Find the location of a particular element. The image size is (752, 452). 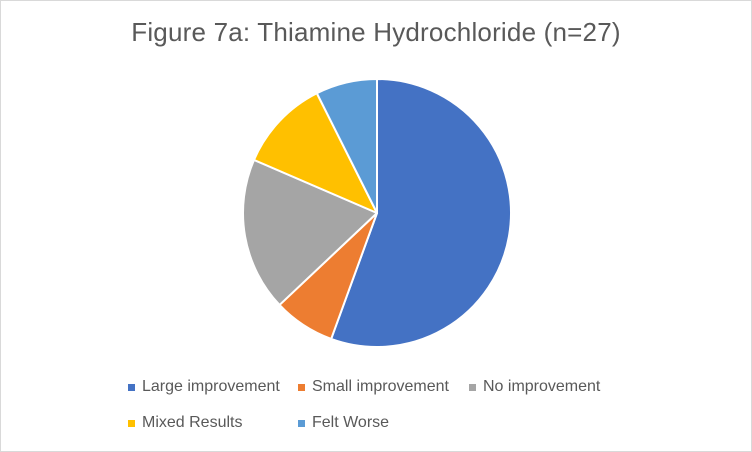

pie-slice-felt-worse is located at coordinates (346, 146).